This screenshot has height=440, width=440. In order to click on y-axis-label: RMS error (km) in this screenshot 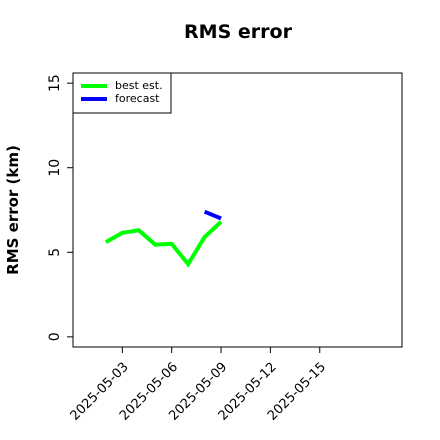, I will do `click(13, 210)`.